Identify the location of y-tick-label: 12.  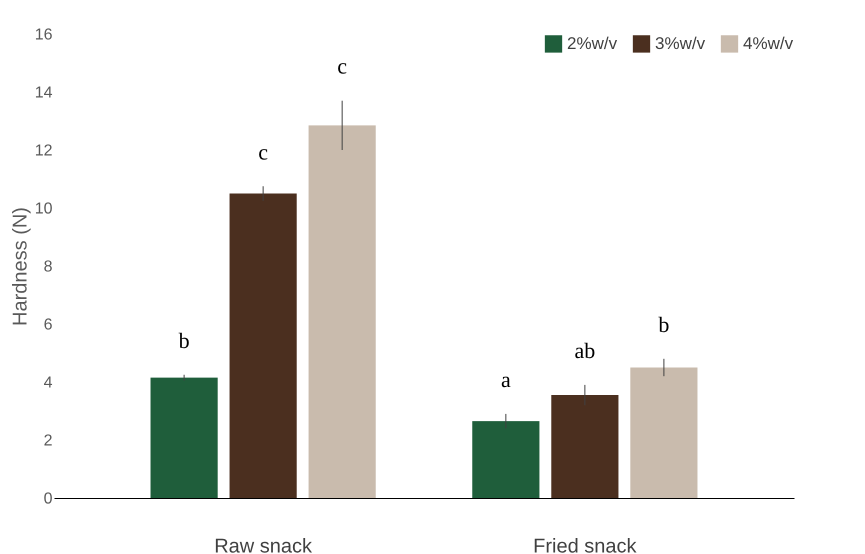
(43, 151).